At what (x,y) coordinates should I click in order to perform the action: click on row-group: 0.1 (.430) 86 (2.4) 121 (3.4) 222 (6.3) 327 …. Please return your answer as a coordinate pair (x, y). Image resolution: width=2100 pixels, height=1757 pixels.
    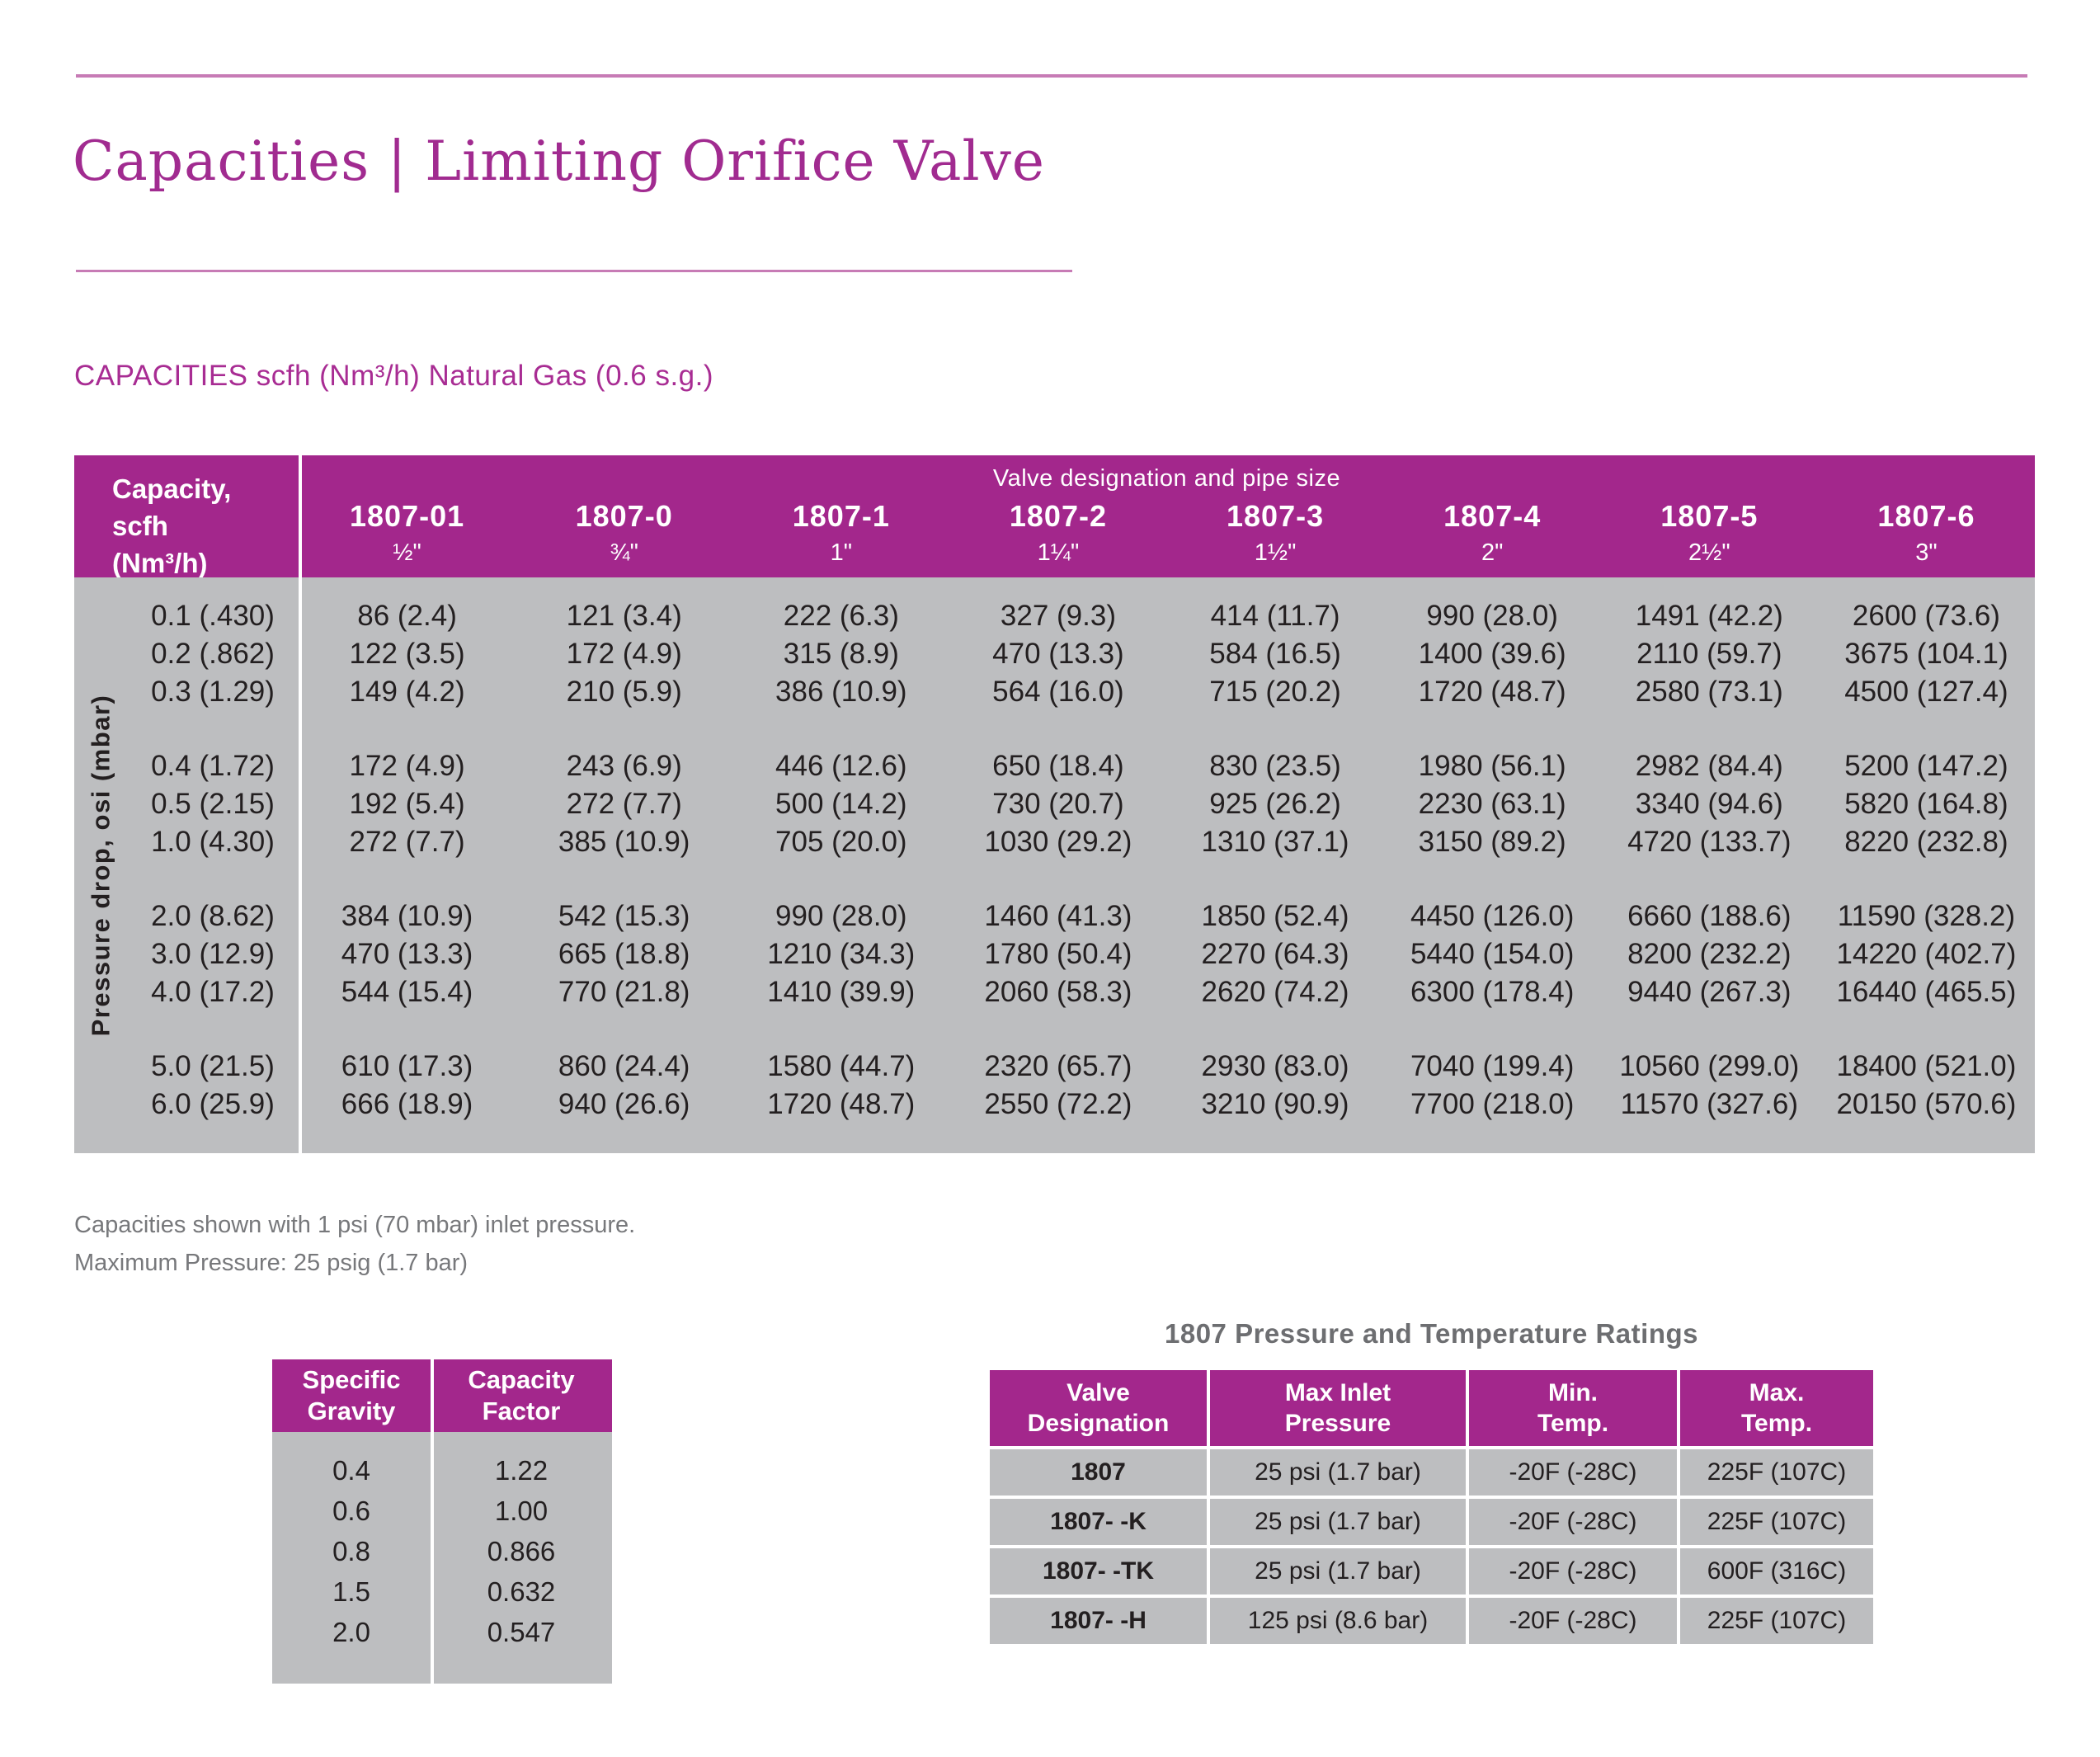
    Looking at the image, I should click on (1054, 654).